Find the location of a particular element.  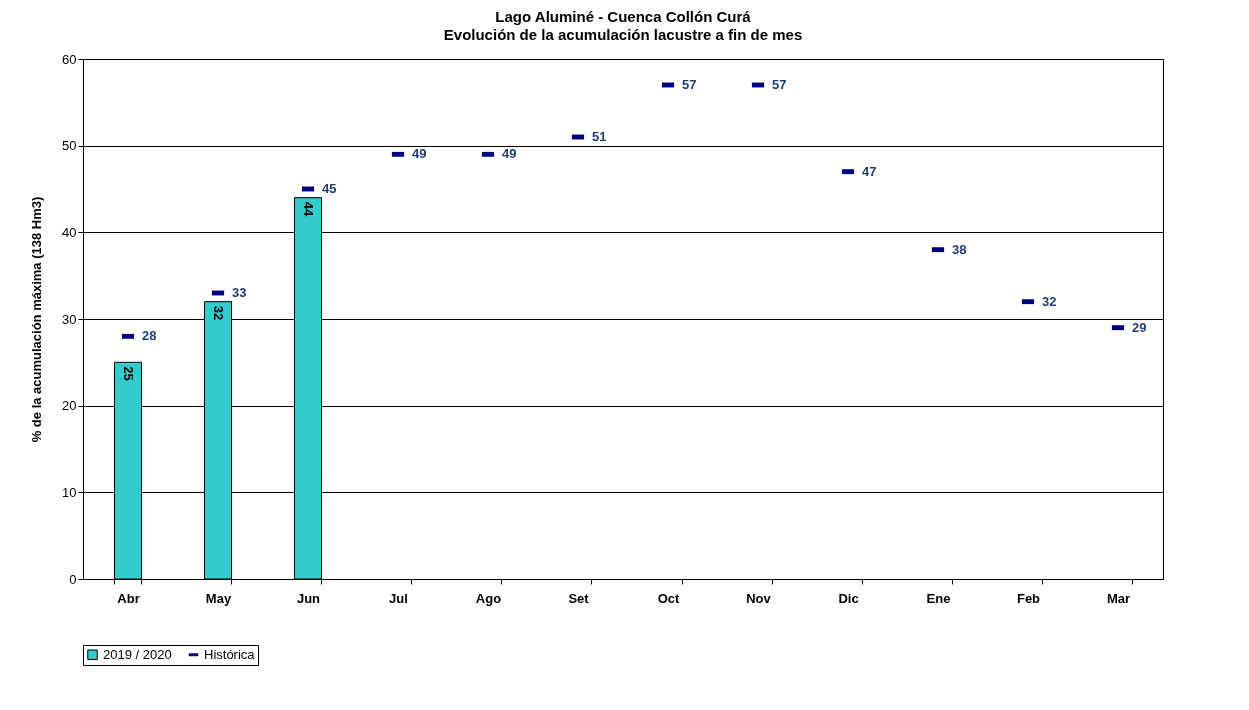

y-tick-label: 20 is located at coordinates (69, 406).